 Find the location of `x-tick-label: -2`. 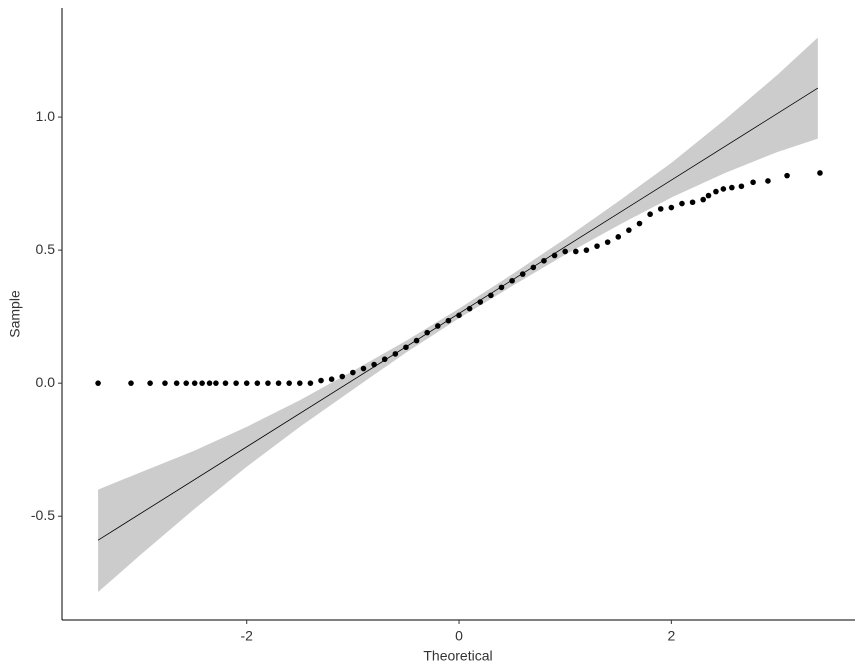

x-tick-label: -2 is located at coordinates (246, 636).